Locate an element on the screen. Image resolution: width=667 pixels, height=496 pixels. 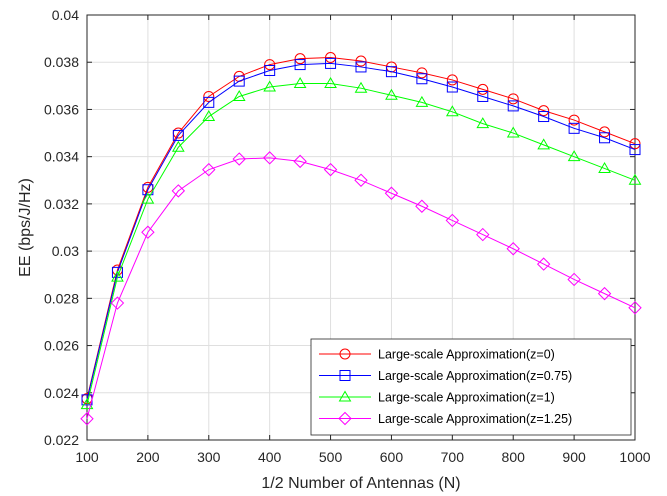
y-tick-label: 0.024 is located at coordinates (61, 393).